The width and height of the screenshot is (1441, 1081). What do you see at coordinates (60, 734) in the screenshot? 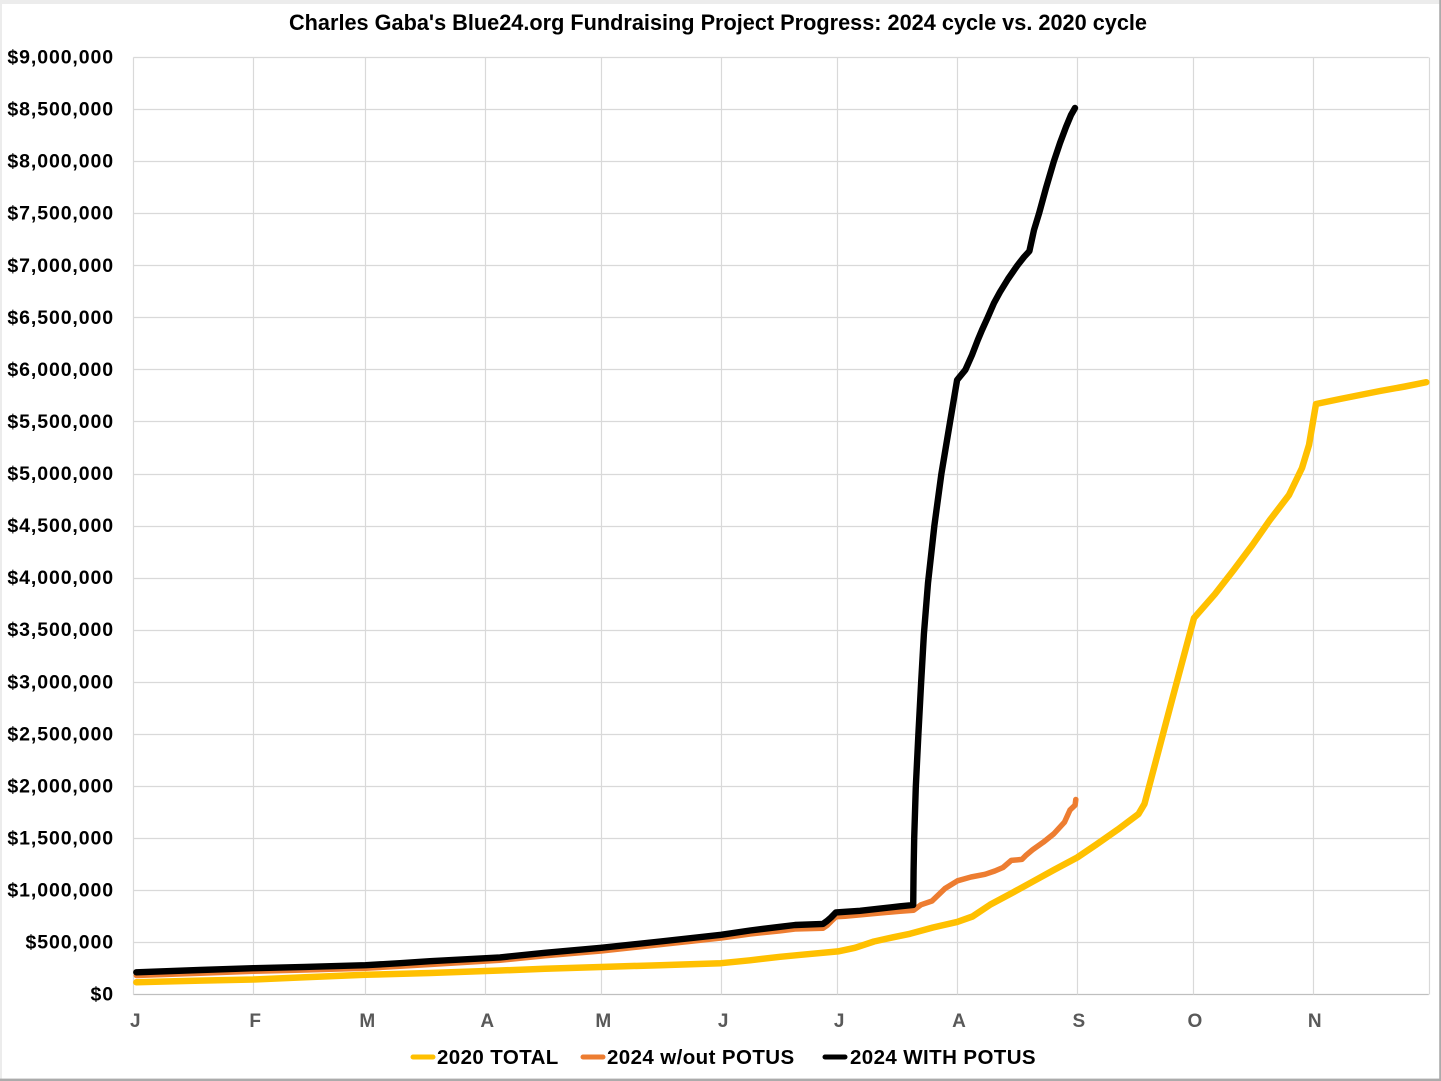
I see `svg-text: $2,500,000` at bounding box center [60, 734].